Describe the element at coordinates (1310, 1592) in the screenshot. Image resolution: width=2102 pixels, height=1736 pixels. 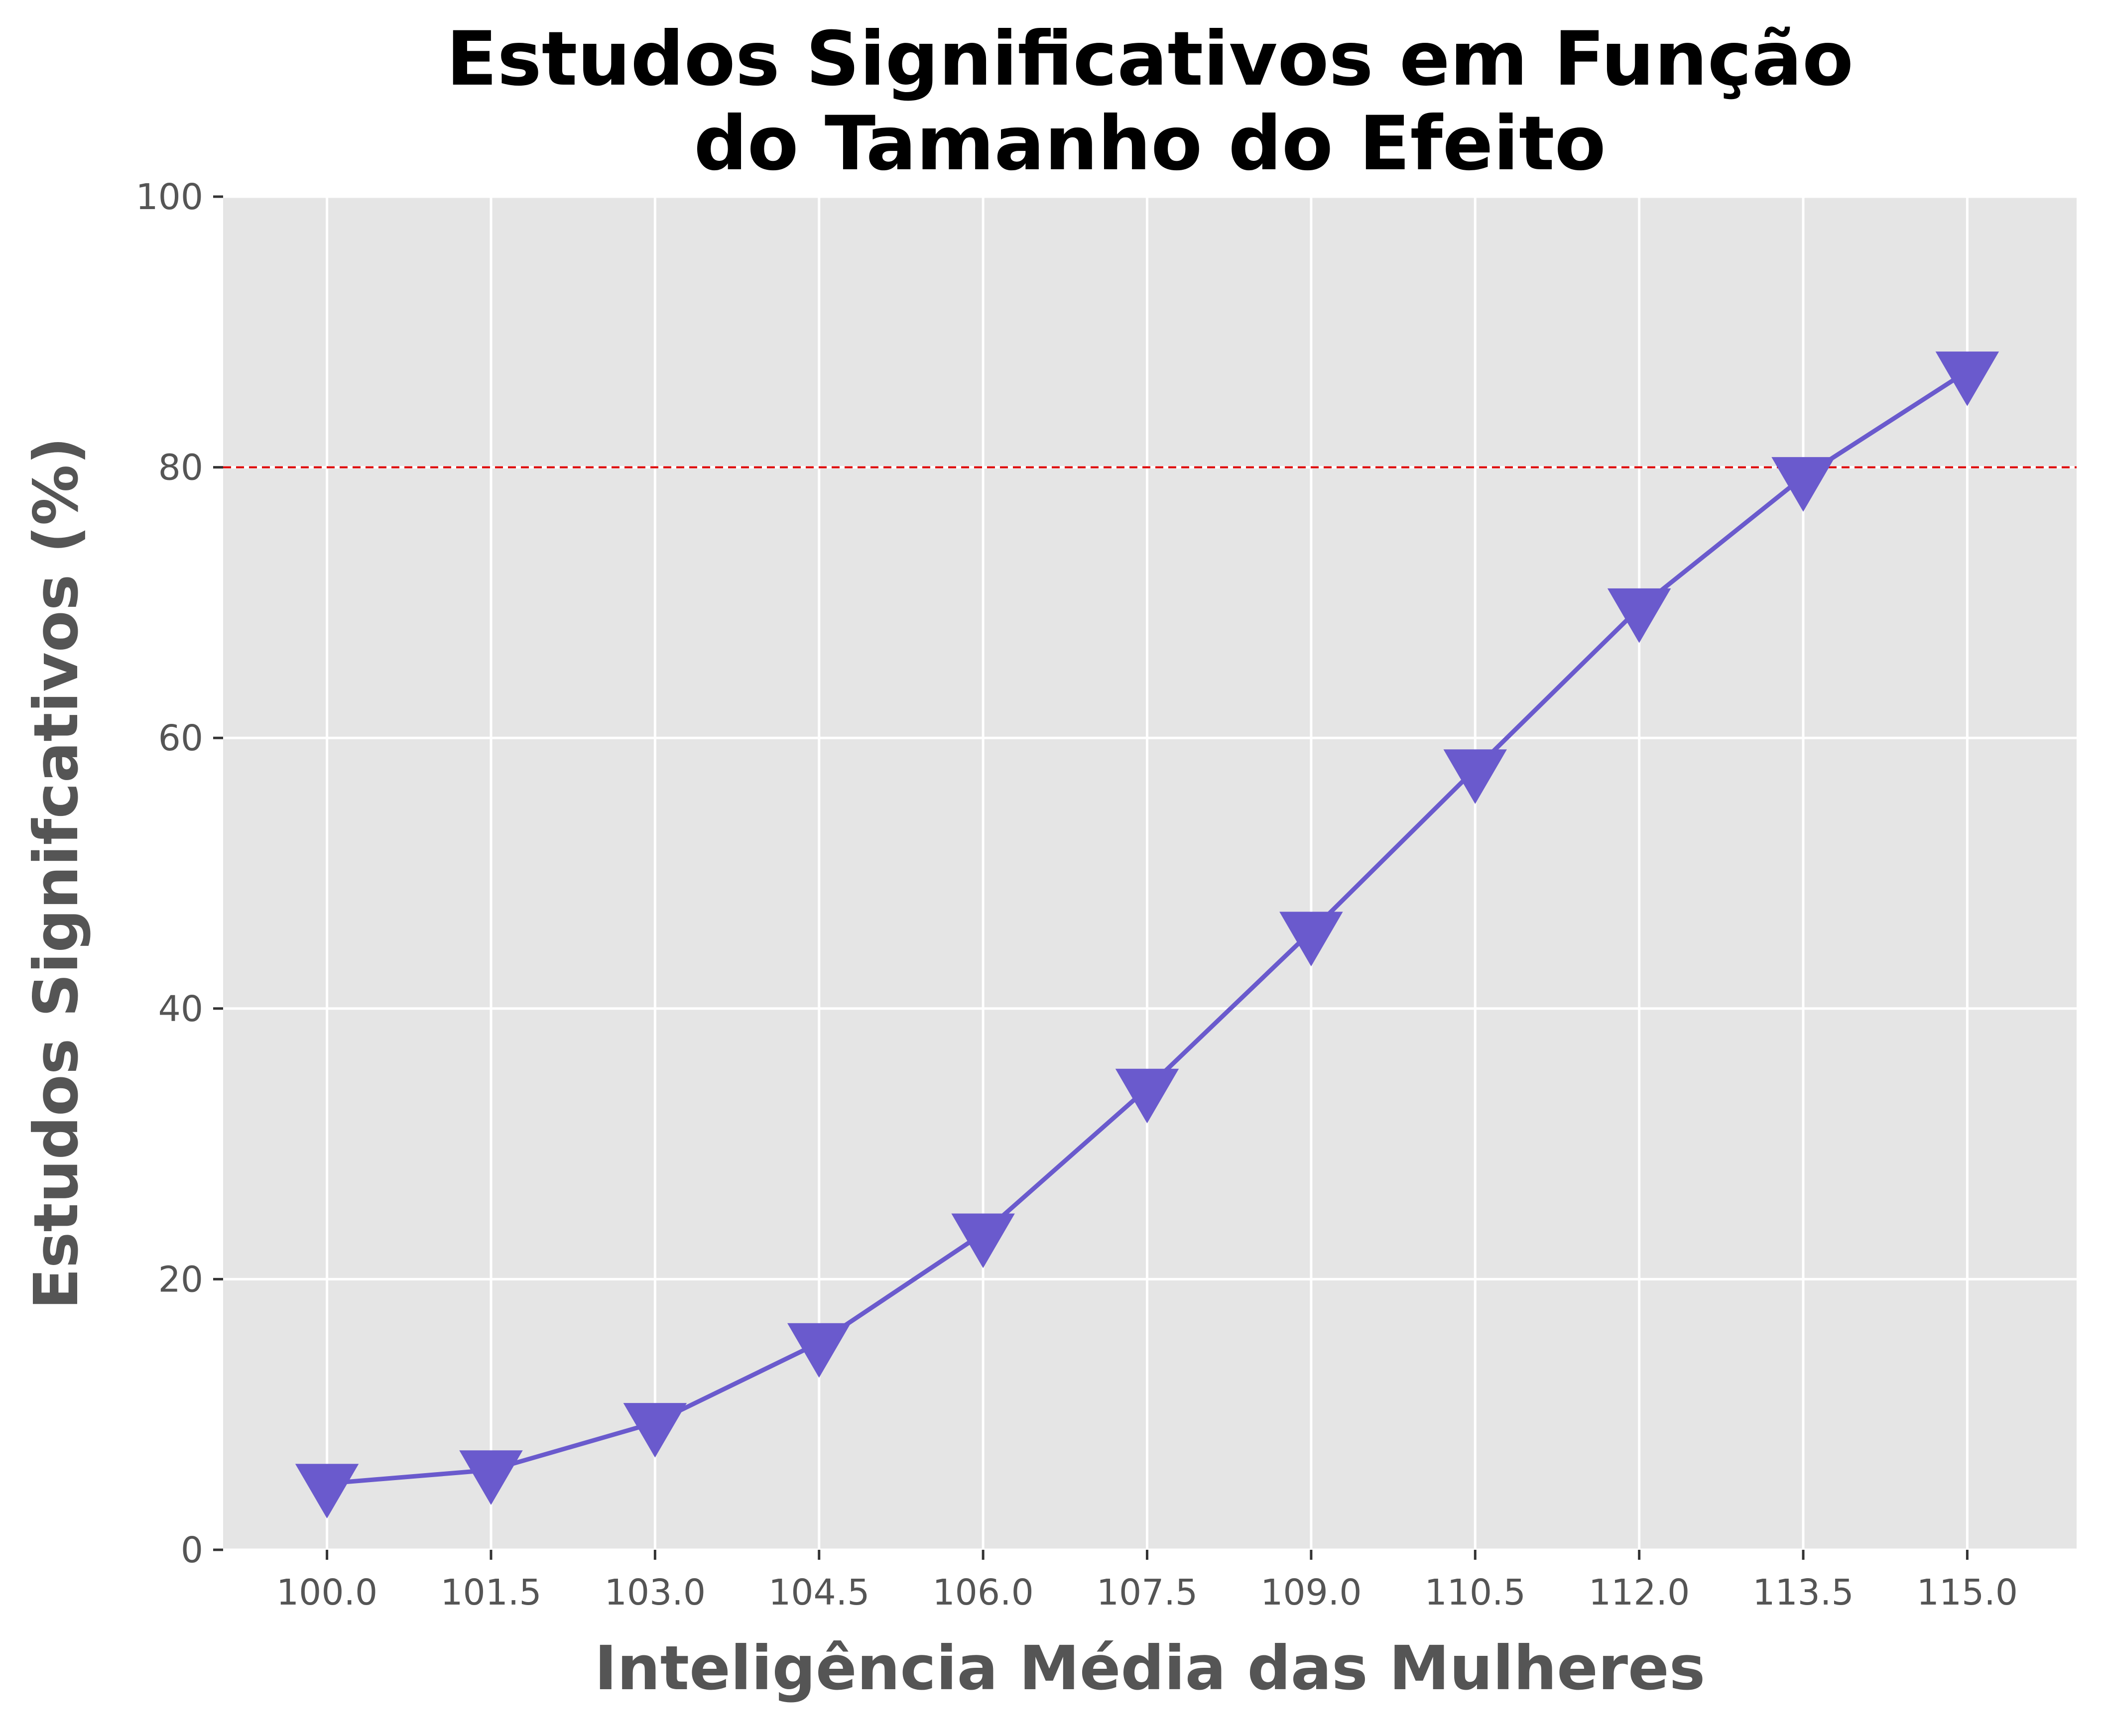
I see `x-tick-label: 109.0` at that location.